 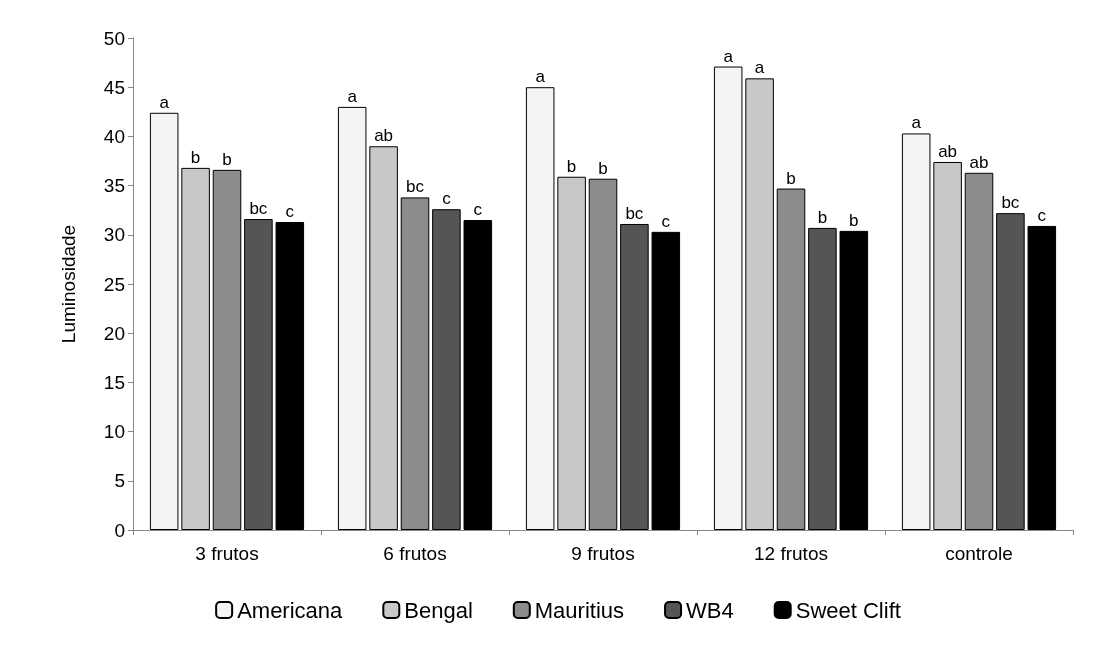 What do you see at coordinates (415, 553) in the screenshot?
I see `x-tick-label: 6 frutos` at bounding box center [415, 553].